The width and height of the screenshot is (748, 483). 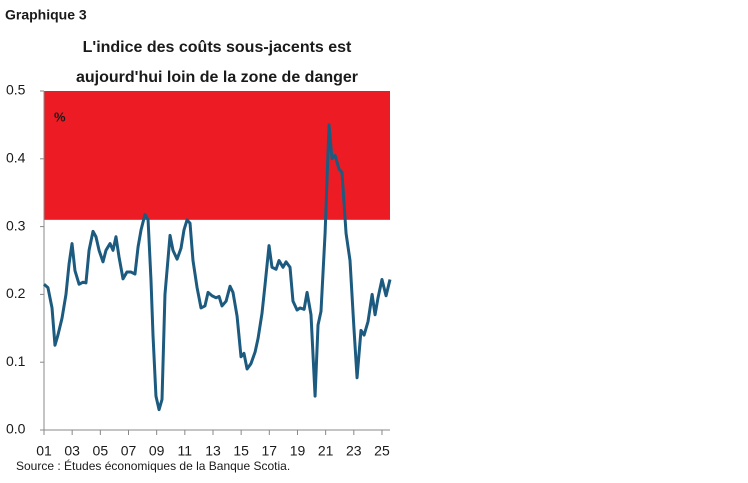 I want to click on chart-title: L'indice des coûts sous-jacents est, so click(x=217, y=47).